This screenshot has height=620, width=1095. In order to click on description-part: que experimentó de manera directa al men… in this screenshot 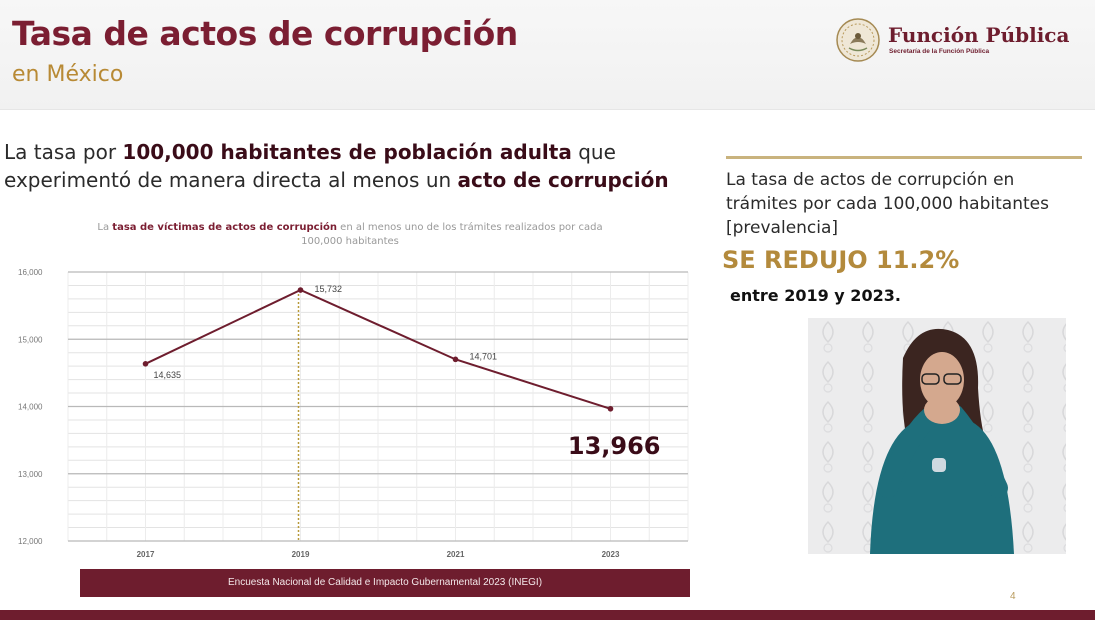, I will do `click(310, 166)`.